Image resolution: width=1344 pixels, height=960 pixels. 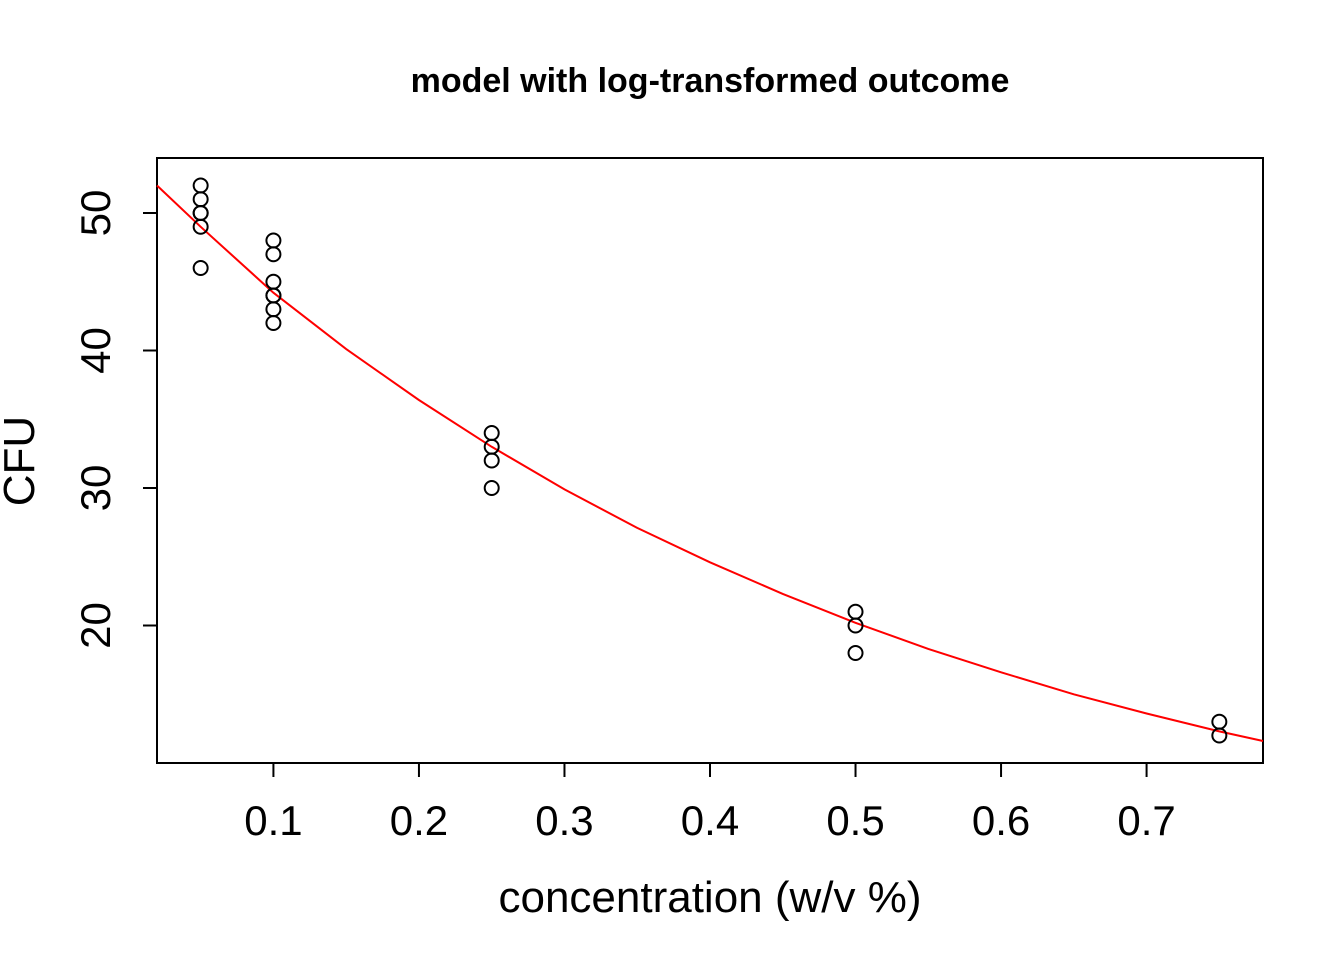 I want to click on x-axis-label: concentration (w/v %), so click(x=709, y=897).